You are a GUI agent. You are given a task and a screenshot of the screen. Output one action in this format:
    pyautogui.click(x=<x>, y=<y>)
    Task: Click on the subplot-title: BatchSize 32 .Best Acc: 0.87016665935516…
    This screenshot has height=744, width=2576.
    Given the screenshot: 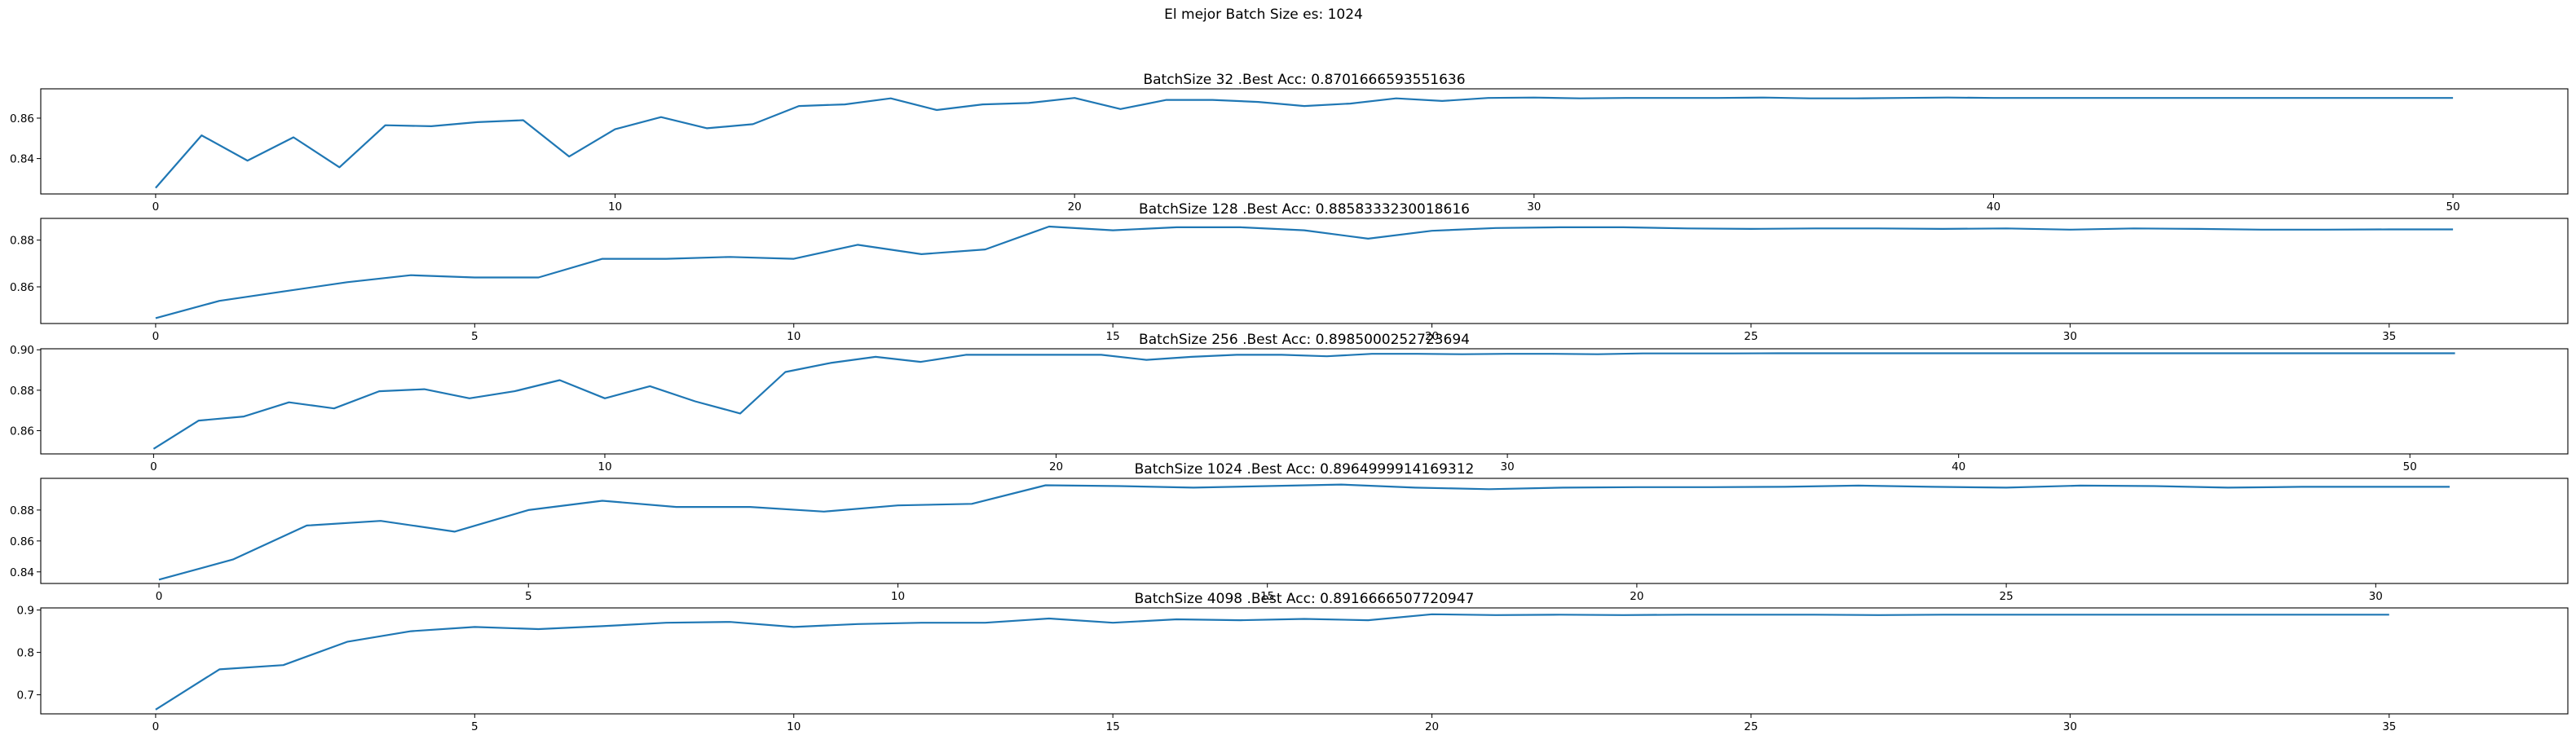 What is the action you would take?
    pyautogui.click(x=1304, y=80)
    